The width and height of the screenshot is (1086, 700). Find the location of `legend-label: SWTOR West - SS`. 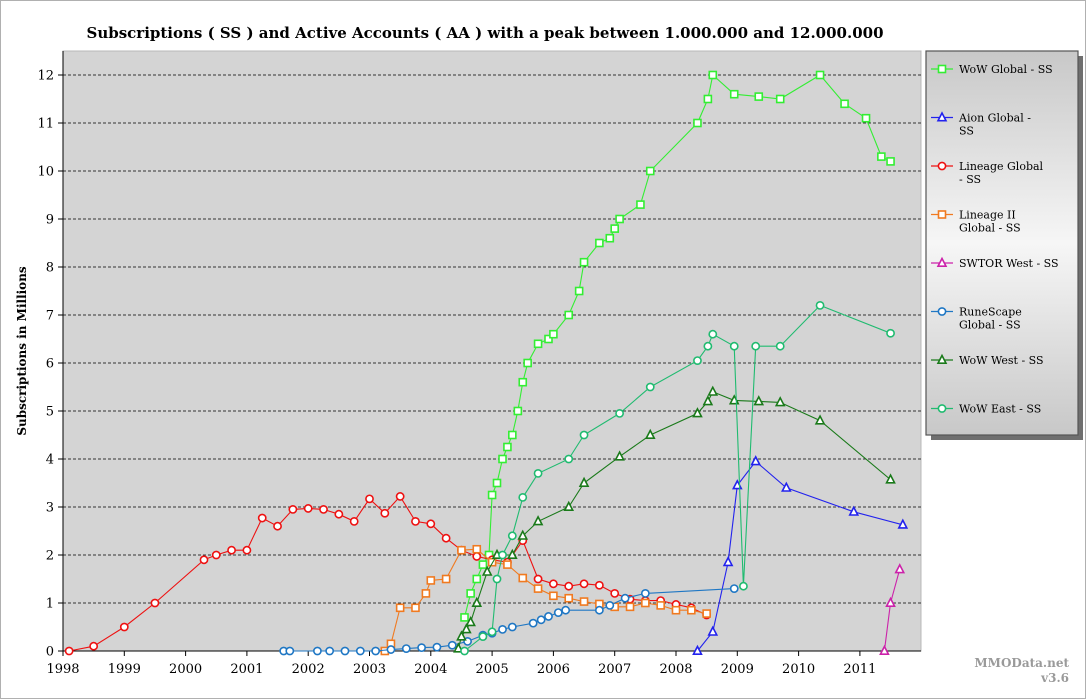

legend-label: SWTOR West - SS is located at coordinates (1009, 263).